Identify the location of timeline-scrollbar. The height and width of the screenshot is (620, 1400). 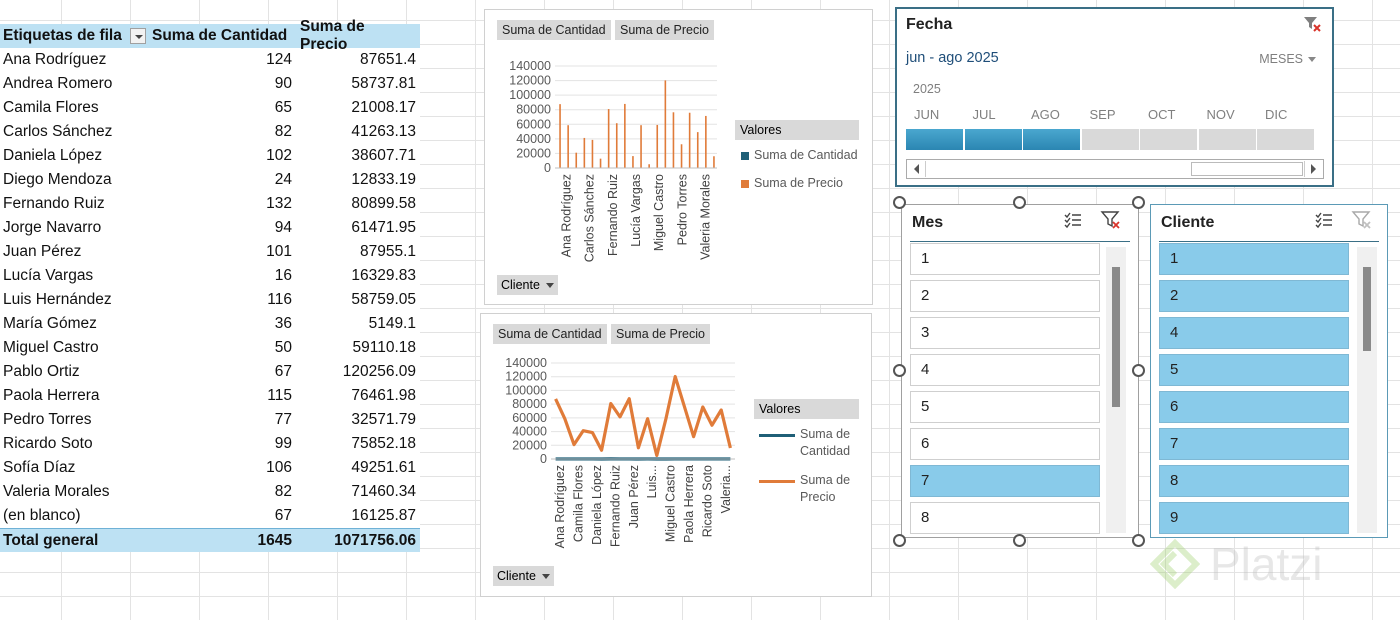
(1115, 169).